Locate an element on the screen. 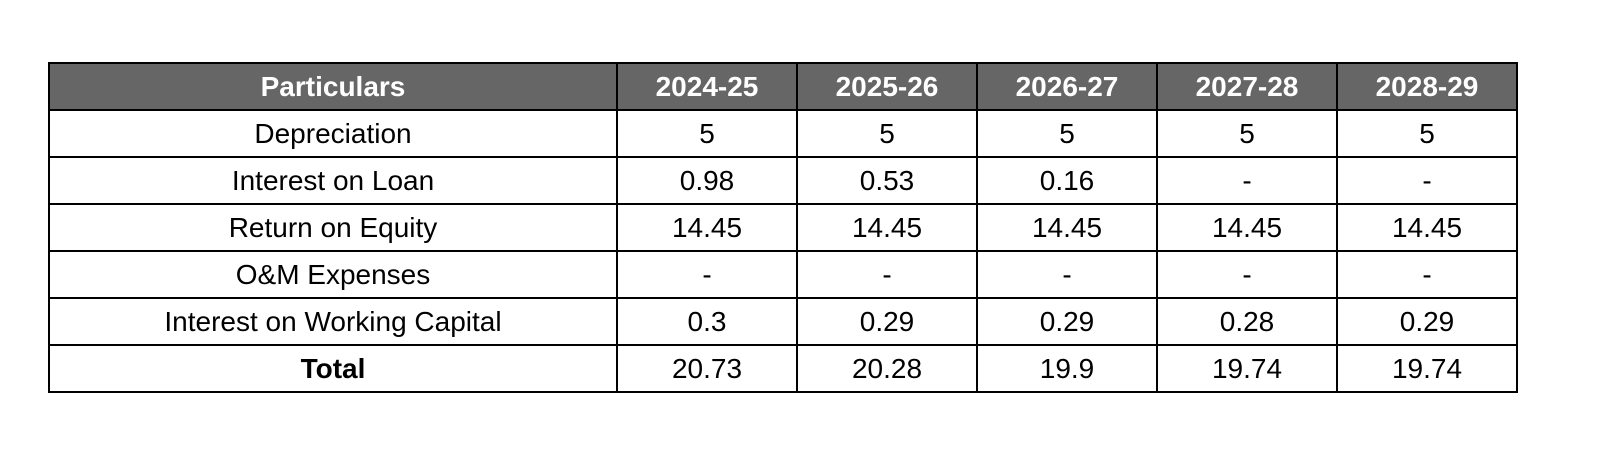 The height and width of the screenshot is (463, 1600). table-row: O&M Expenses - - - - - is located at coordinates (783, 274).